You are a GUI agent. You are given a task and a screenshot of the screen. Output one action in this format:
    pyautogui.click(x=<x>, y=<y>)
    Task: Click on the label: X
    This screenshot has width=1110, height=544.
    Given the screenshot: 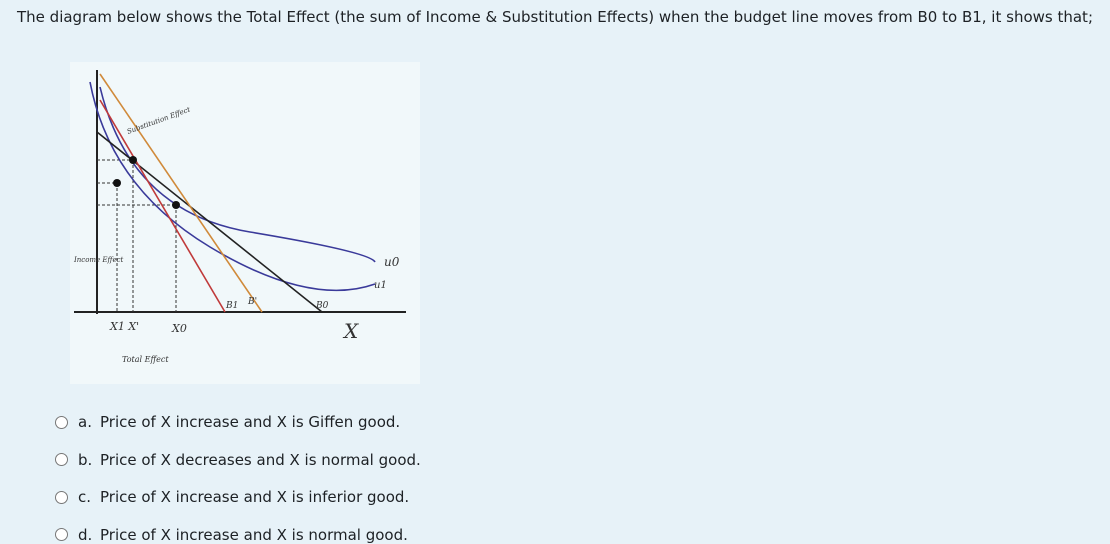 What is the action you would take?
    pyautogui.click(x=350, y=331)
    